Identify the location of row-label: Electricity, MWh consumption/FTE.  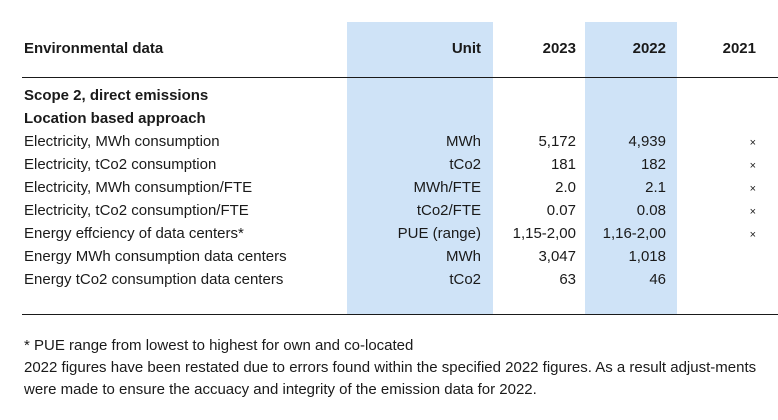
(138, 187).